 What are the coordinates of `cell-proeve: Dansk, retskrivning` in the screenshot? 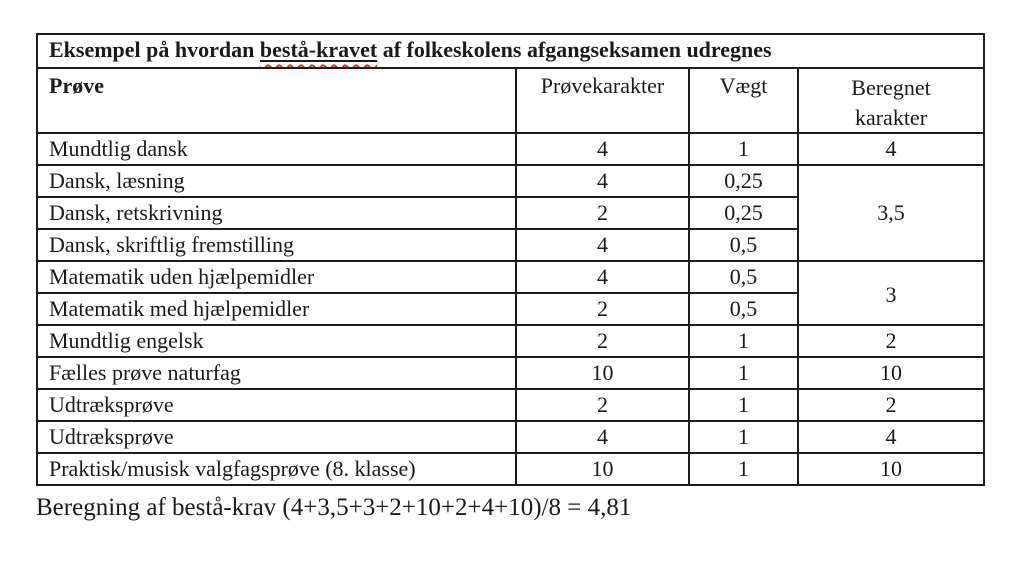 It's located at (276, 213).